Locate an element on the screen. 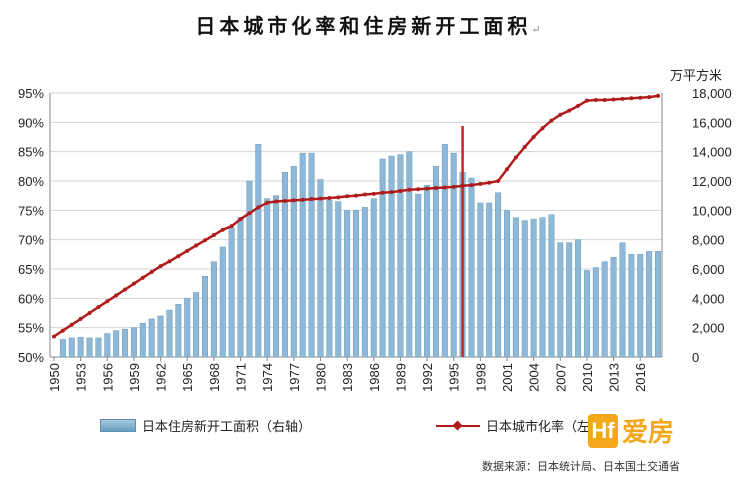  urbanization-point-1955 is located at coordinates (98, 307).